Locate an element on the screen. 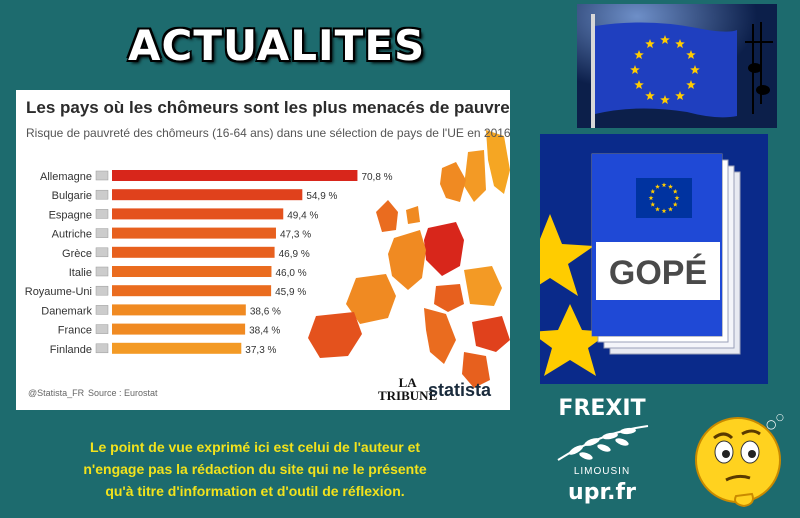 The height and width of the screenshot is (518, 800). value-label: 38,4 % is located at coordinates (264, 331).